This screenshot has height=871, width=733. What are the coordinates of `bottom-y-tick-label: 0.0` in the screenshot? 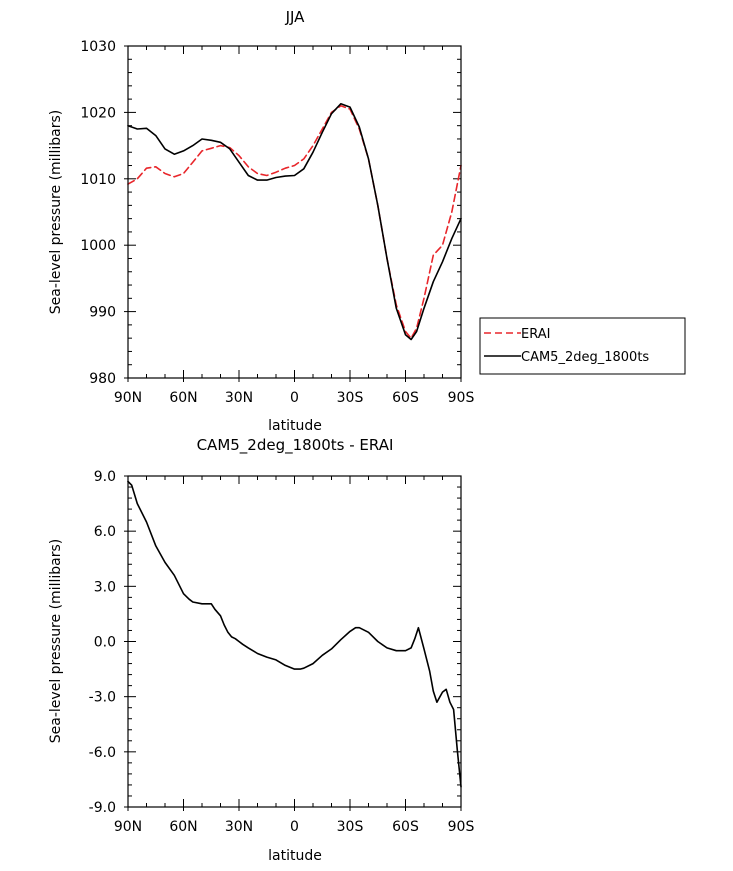 It's located at (105, 643).